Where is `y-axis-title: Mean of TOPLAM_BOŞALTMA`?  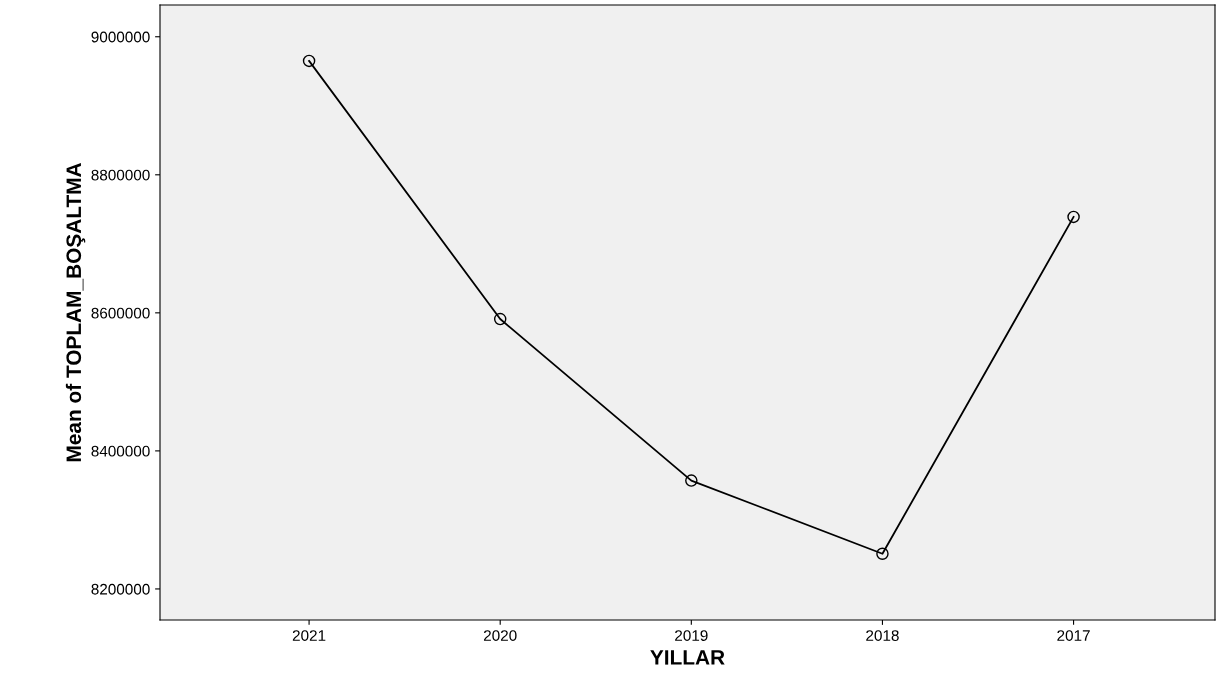 y-axis-title: Mean of TOPLAM_BOŞALTMA is located at coordinates (75, 312).